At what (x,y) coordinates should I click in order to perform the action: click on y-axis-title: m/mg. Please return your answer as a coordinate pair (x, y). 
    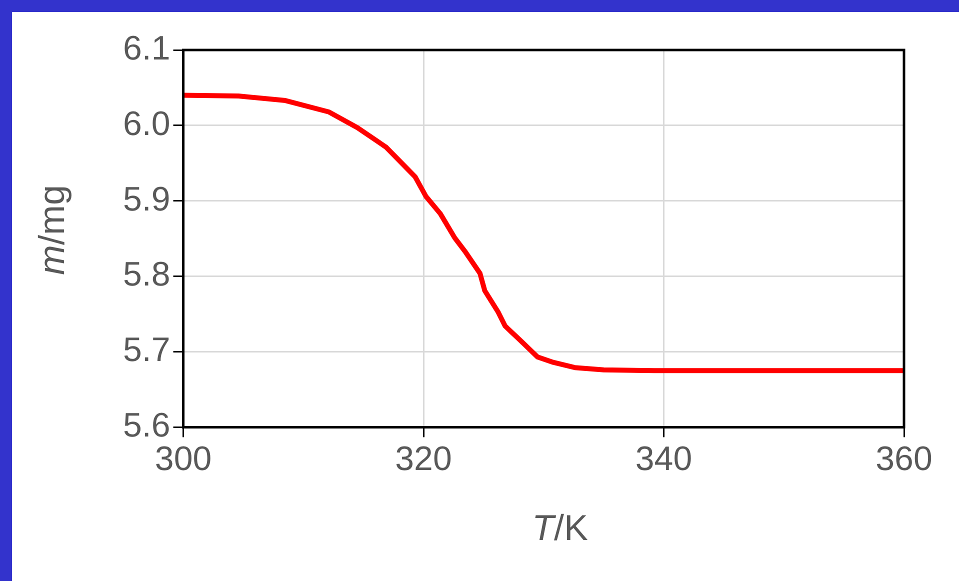
    Looking at the image, I should click on (52, 230).